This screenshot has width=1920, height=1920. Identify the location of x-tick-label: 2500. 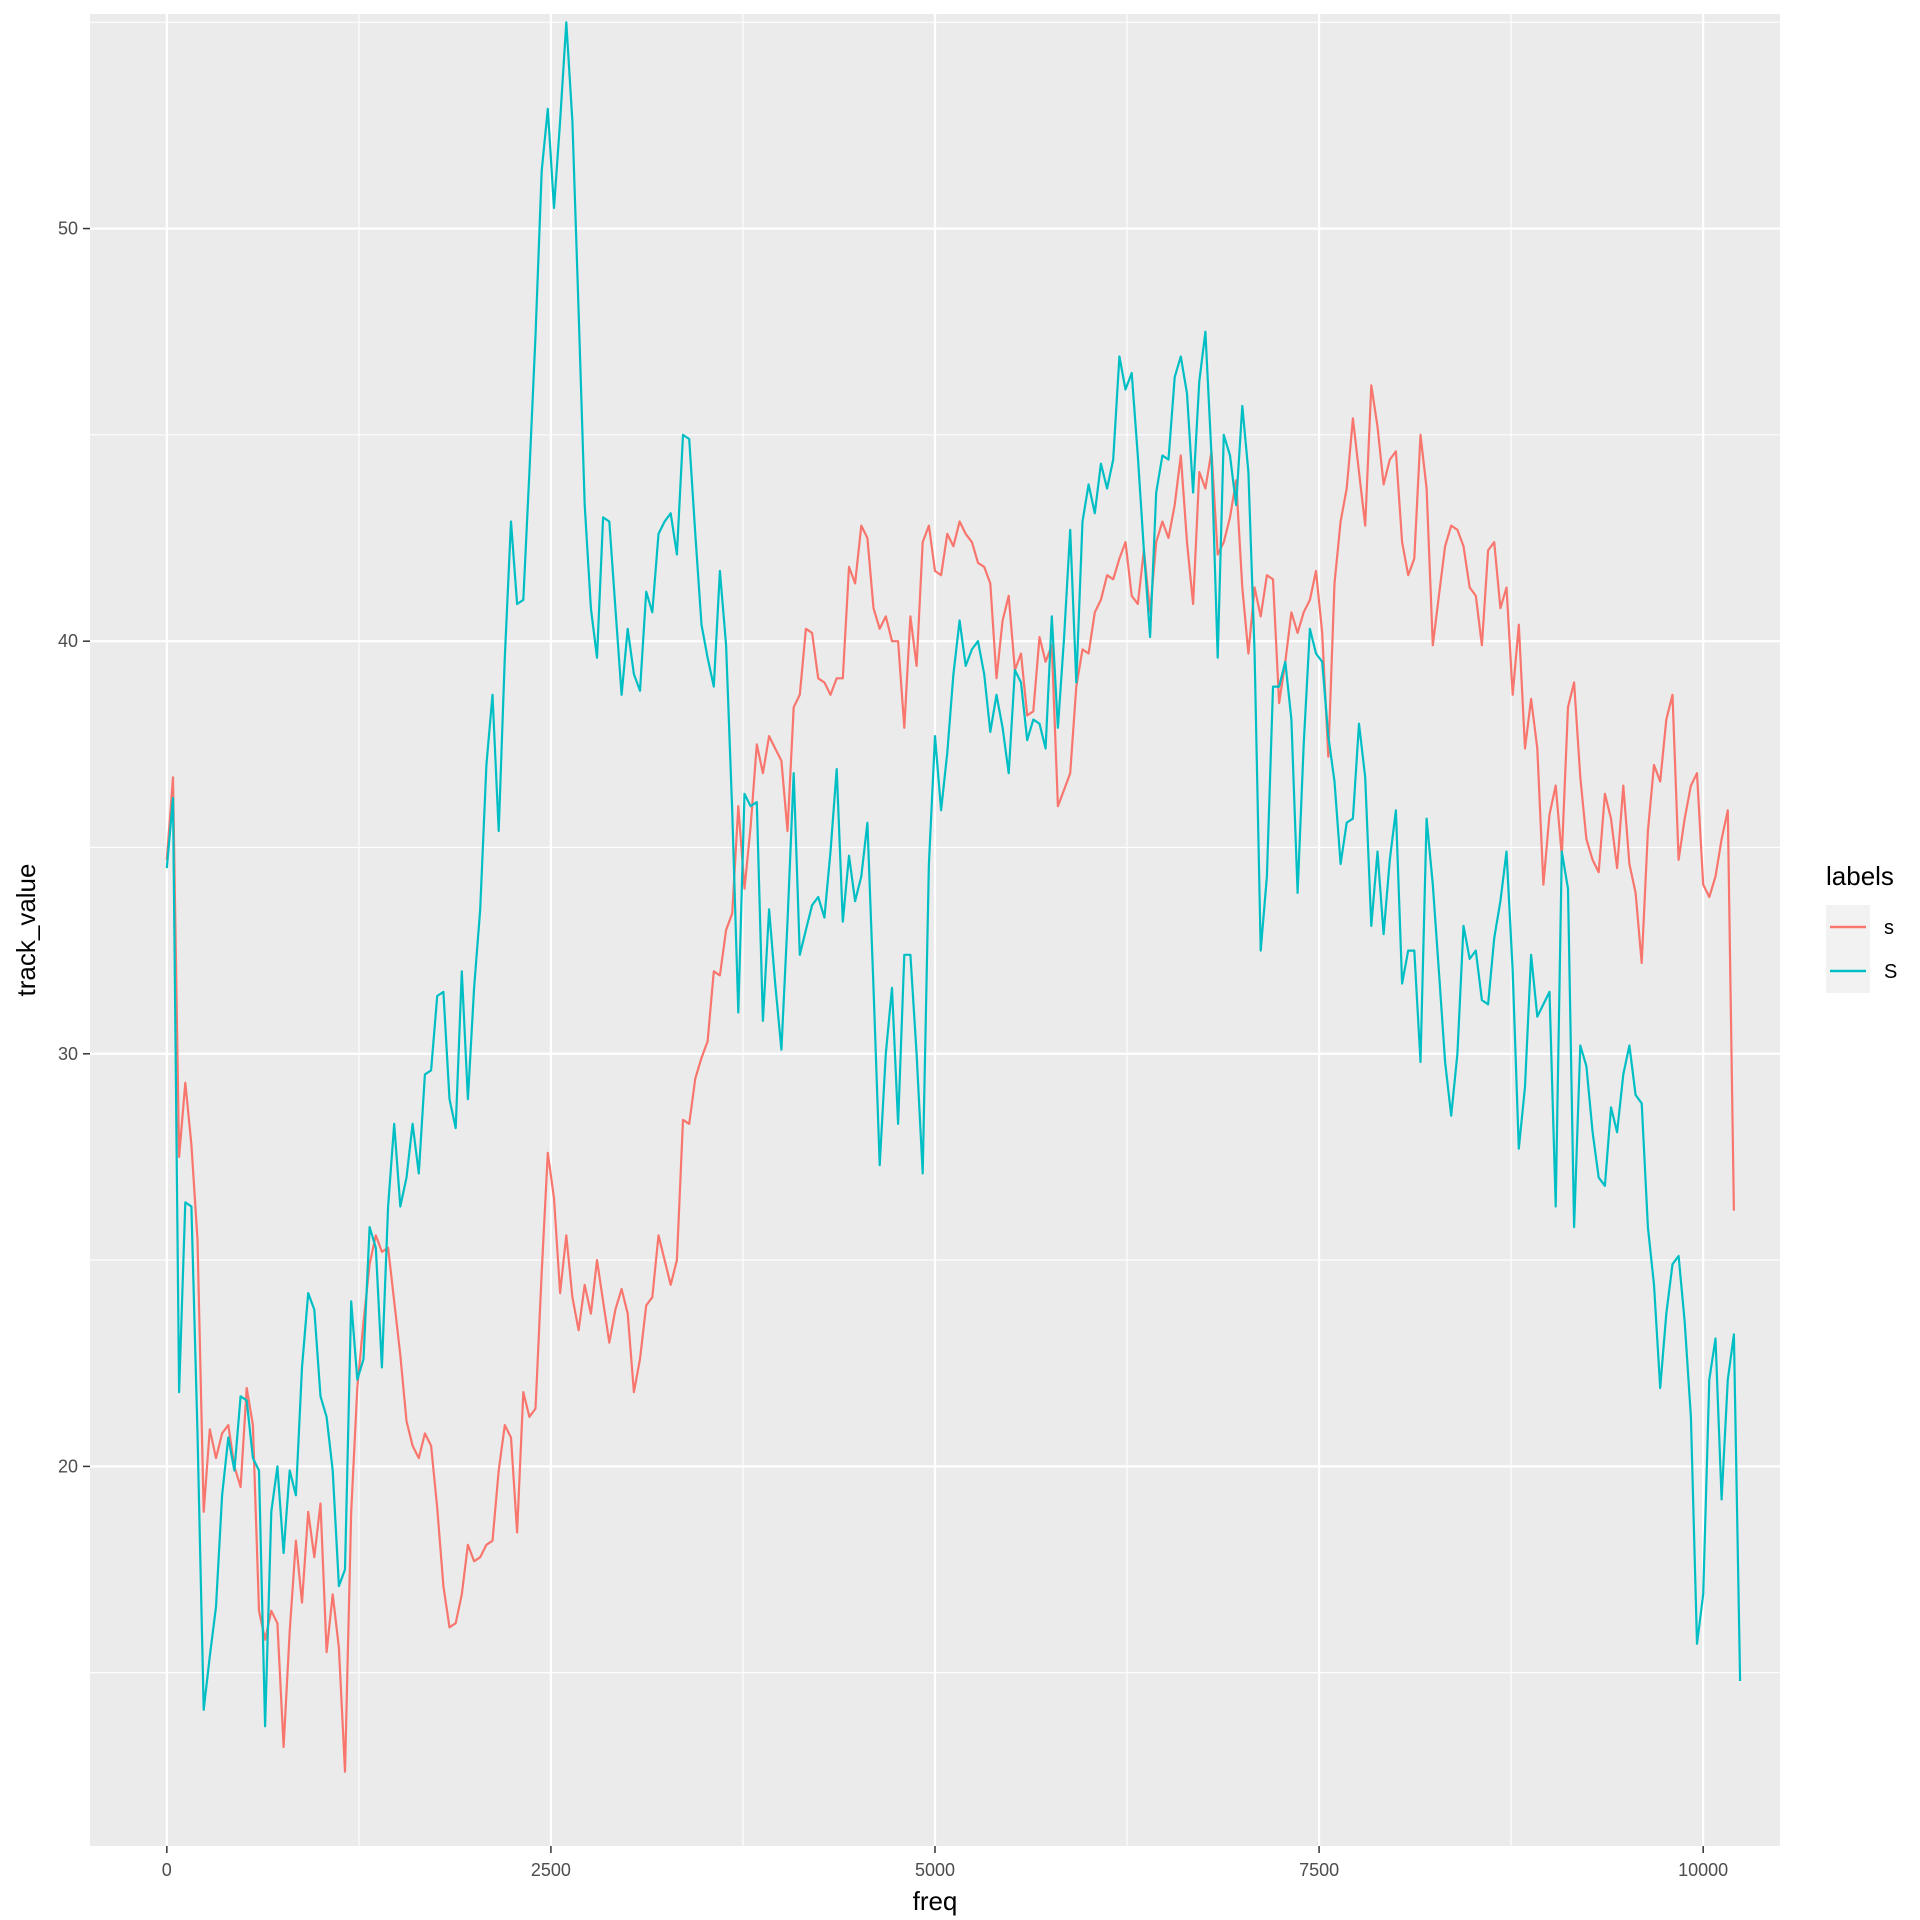
(551, 1870).